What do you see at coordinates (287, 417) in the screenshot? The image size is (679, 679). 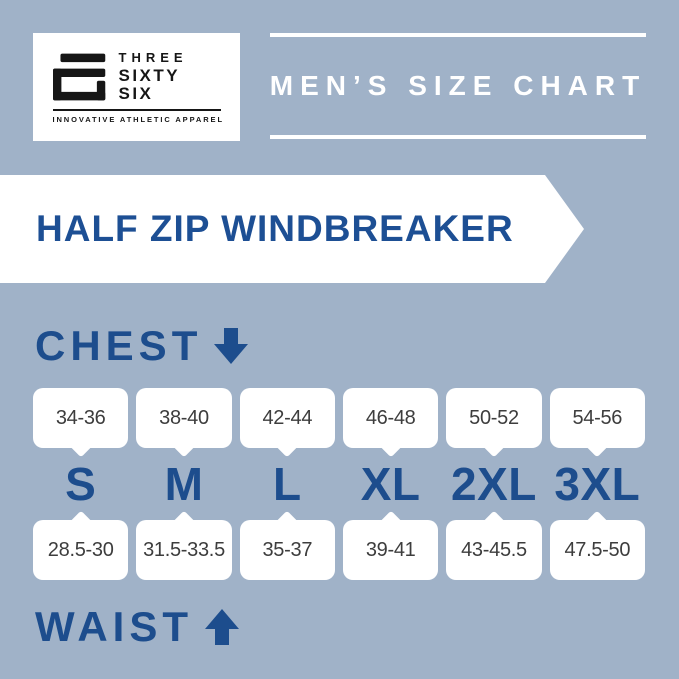 I see `chest-value: 42-44` at bounding box center [287, 417].